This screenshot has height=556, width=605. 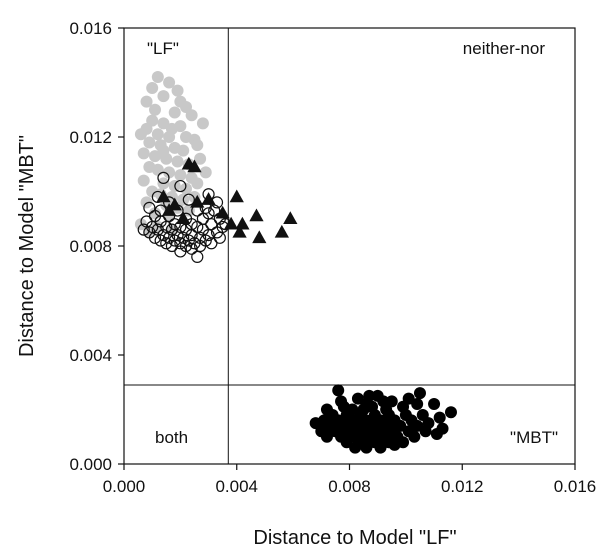 What do you see at coordinates (90, 137) in the screenshot?
I see `y-tick-label: 0.012` at bounding box center [90, 137].